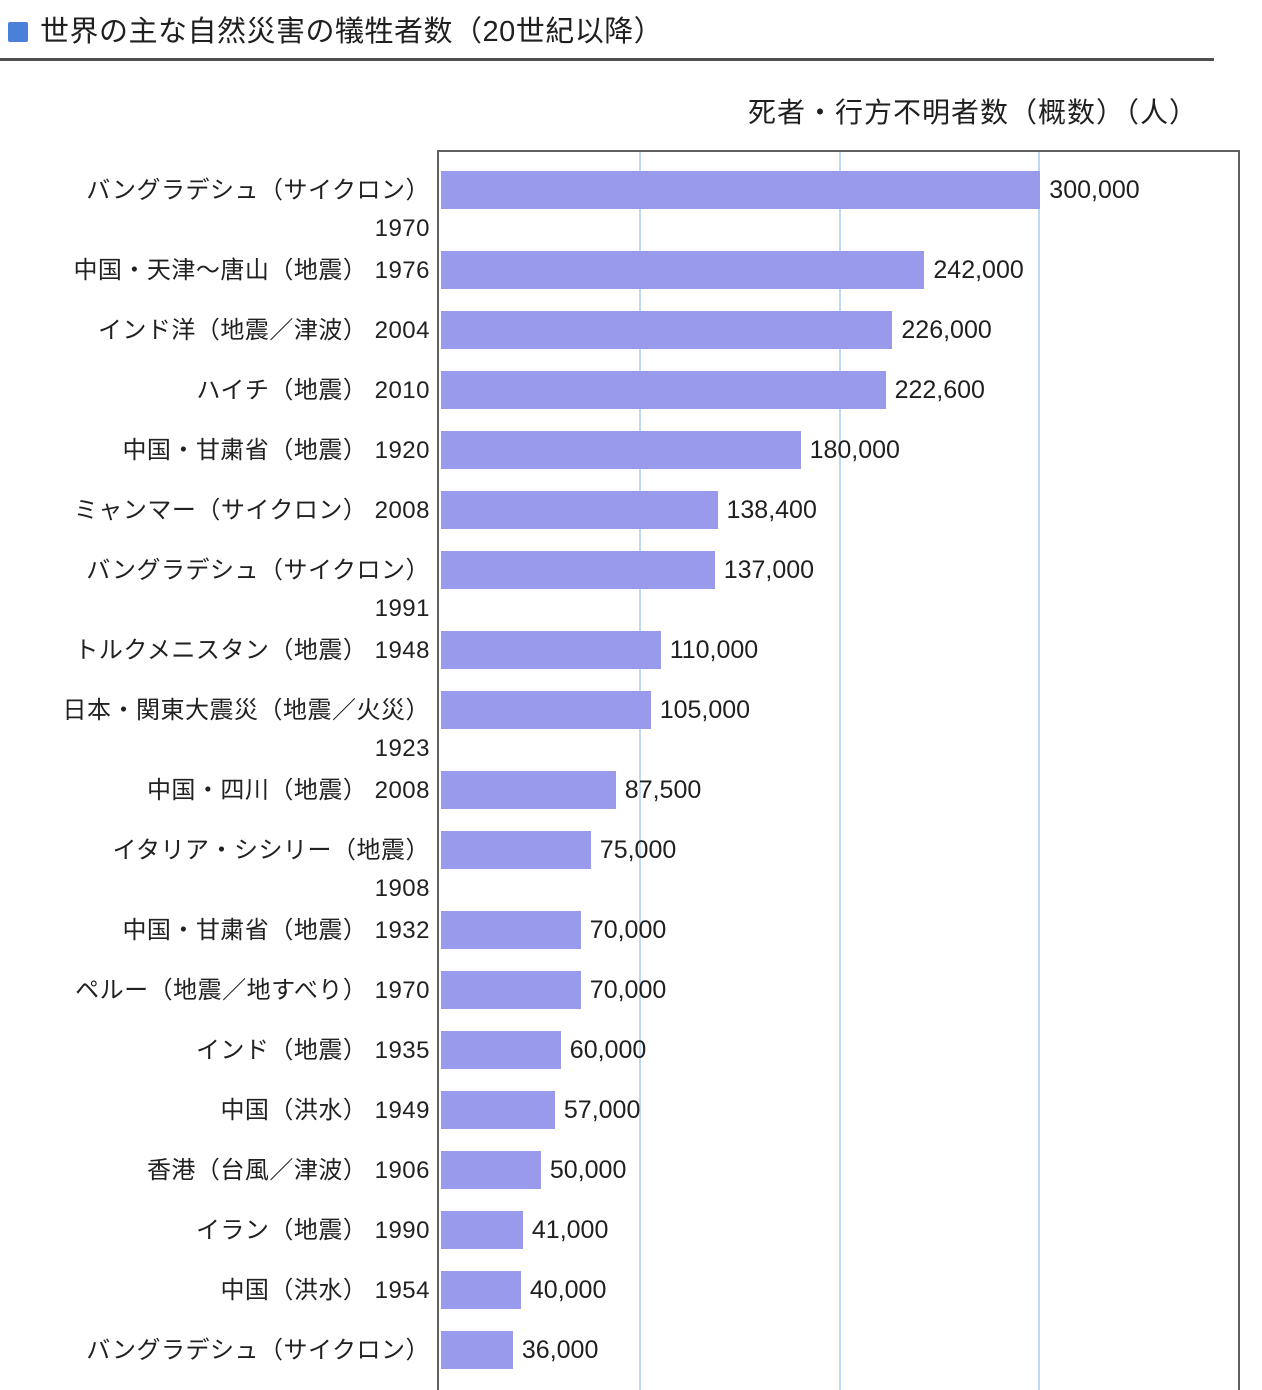 The height and width of the screenshot is (1390, 1262). Describe the element at coordinates (972, 112) in the screenshot. I see `value-axis-title: 死者・行方不明者数（概数）（人）` at that location.